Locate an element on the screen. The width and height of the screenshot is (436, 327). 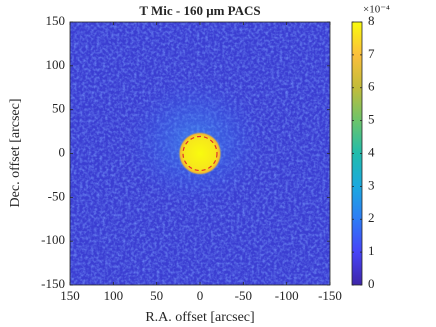
colorbar-tick-label: 3 is located at coordinates (371, 184).